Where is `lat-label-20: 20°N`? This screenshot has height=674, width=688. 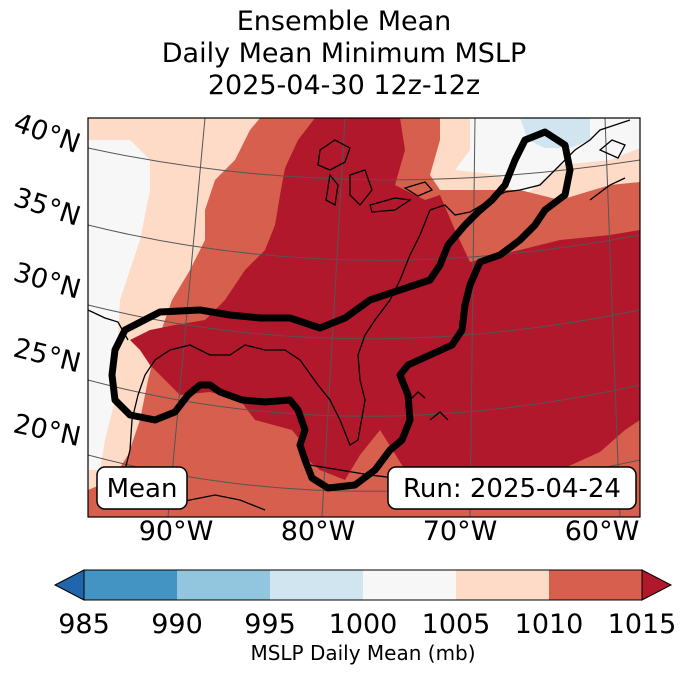
lat-label-20: 20°N is located at coordinates (47, 431).